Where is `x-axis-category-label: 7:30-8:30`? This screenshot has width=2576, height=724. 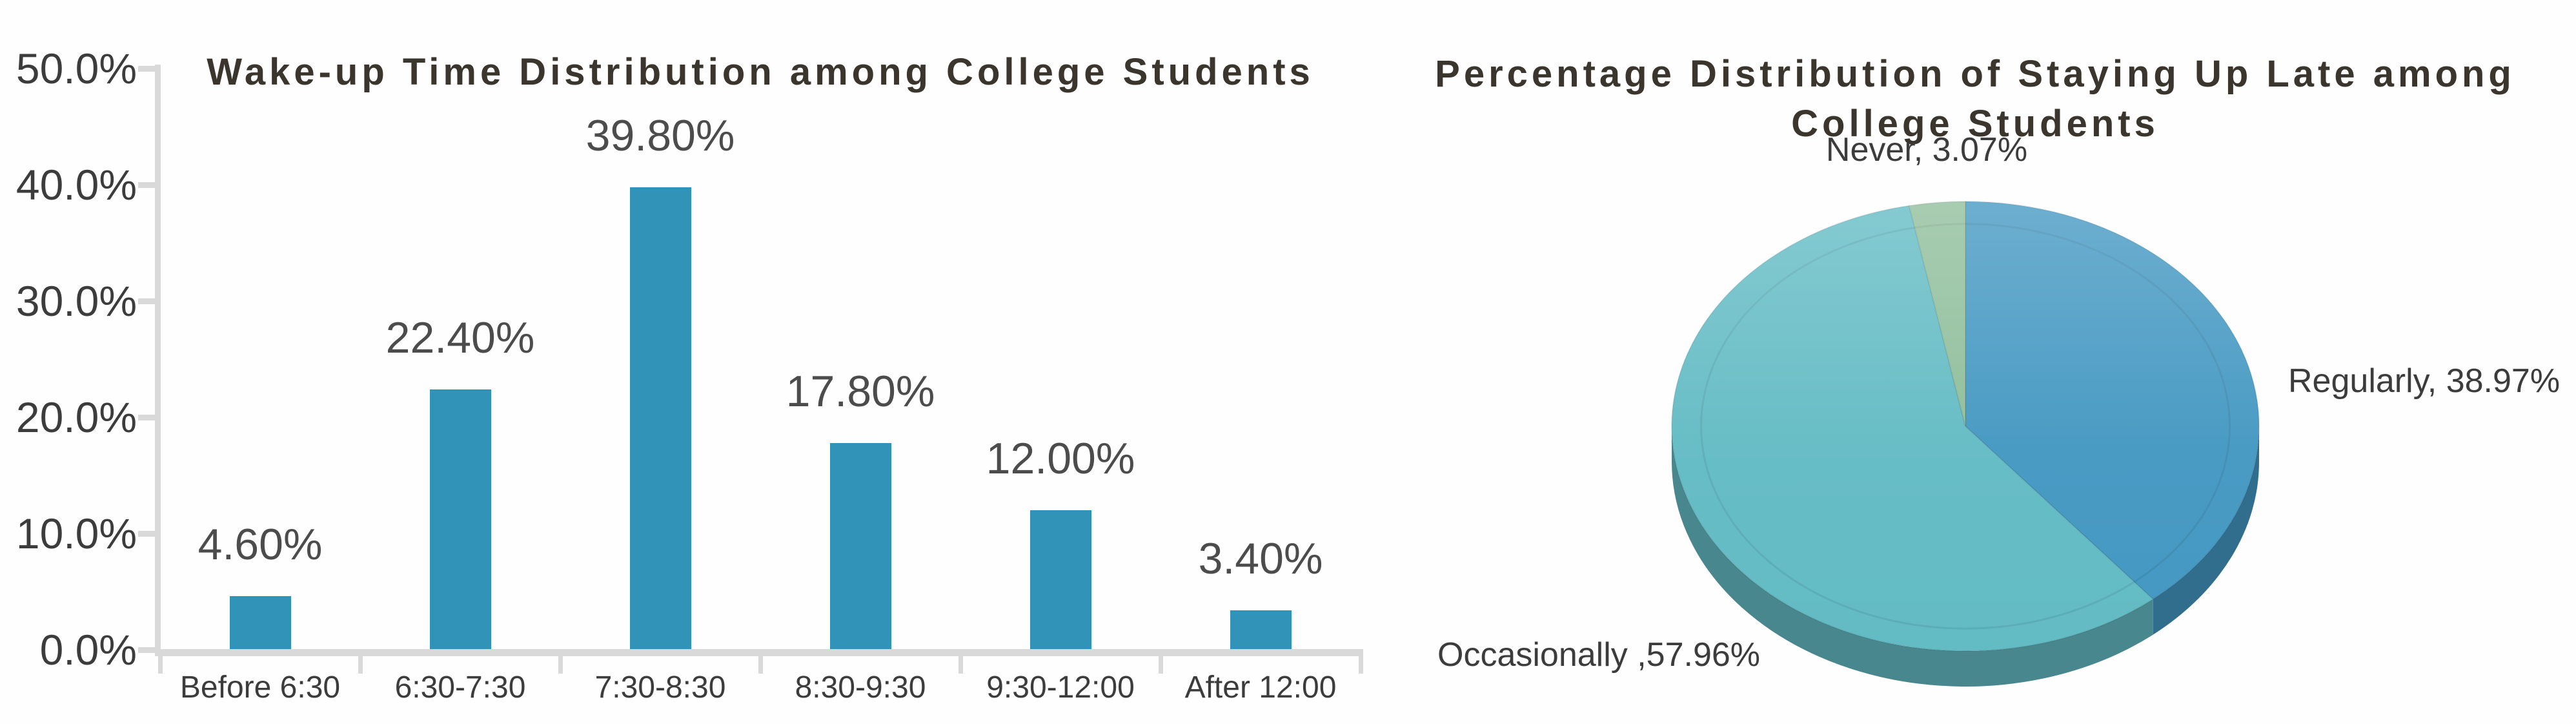 x-axis-category-label: 7:30-8:30 is located at coordinates (660, 687).